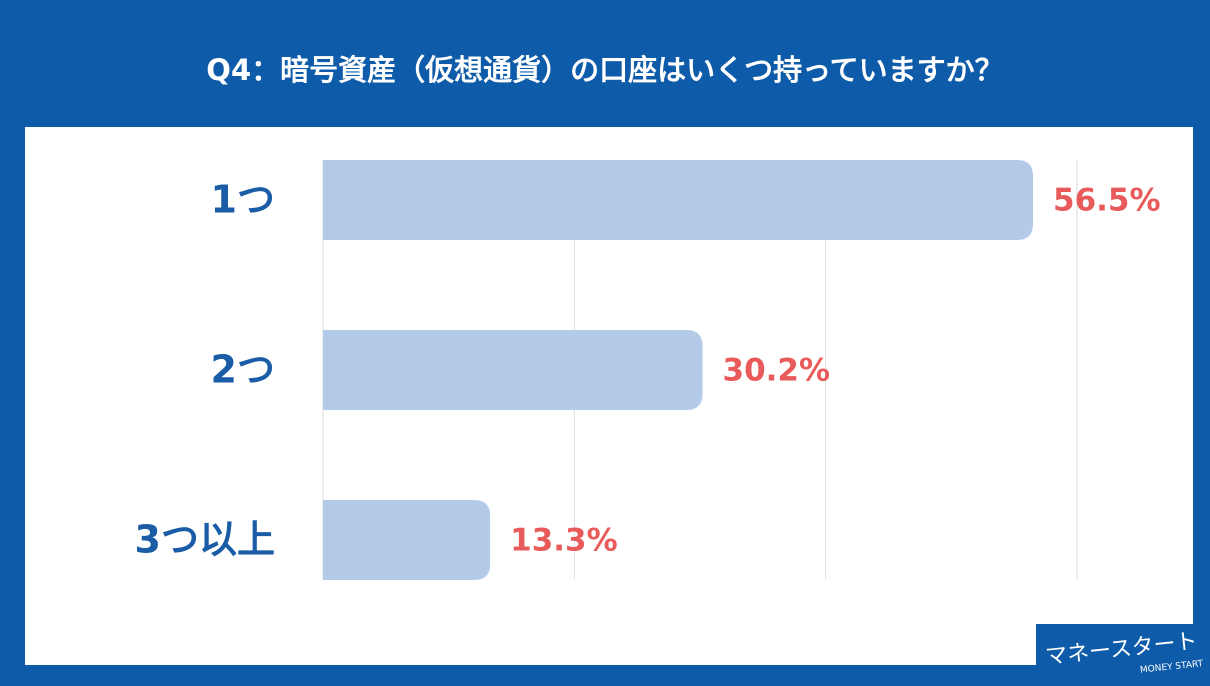 Image resolution: width=1210 pixels, height=686 pixels. Describe the element at coordinates (564, 541) in the screenshot. I see `value-label: 13.3%` at that location.